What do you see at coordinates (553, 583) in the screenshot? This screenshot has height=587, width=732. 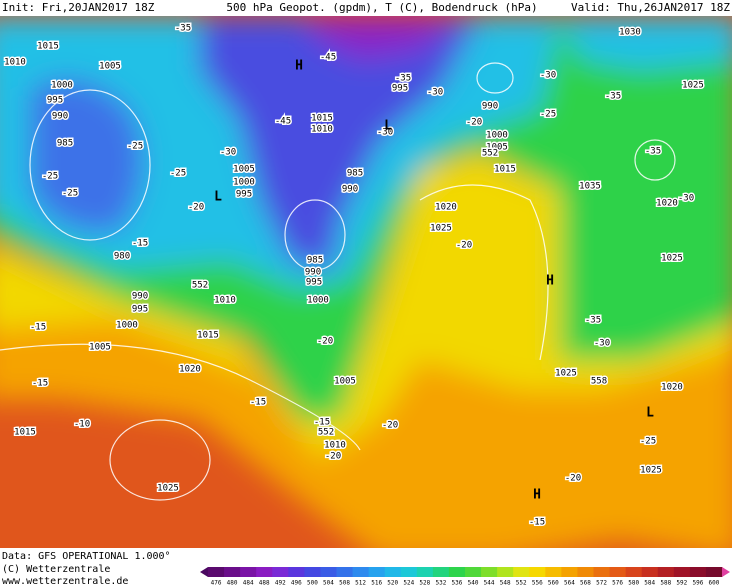 I see `colorbar-label: 560` at bounding box center [553, 583].